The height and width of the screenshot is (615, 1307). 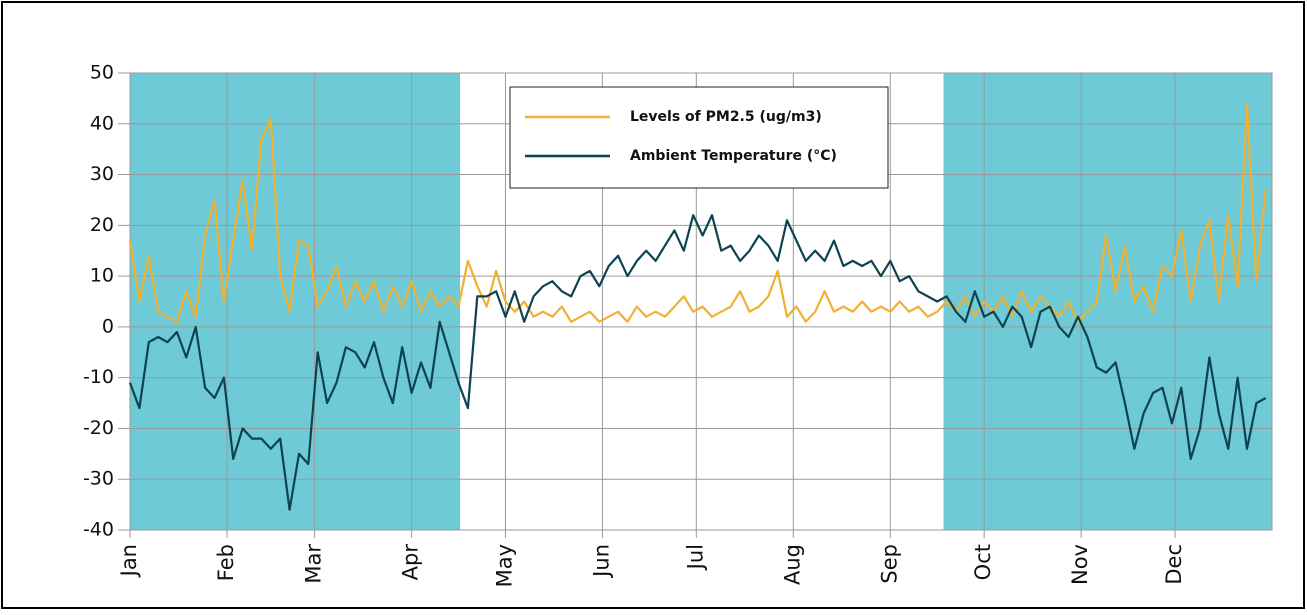 What do you see at coordinates (98, 479) in the screenshot?
I see `y-tick-label: -30` at bounding box center [98, 479].